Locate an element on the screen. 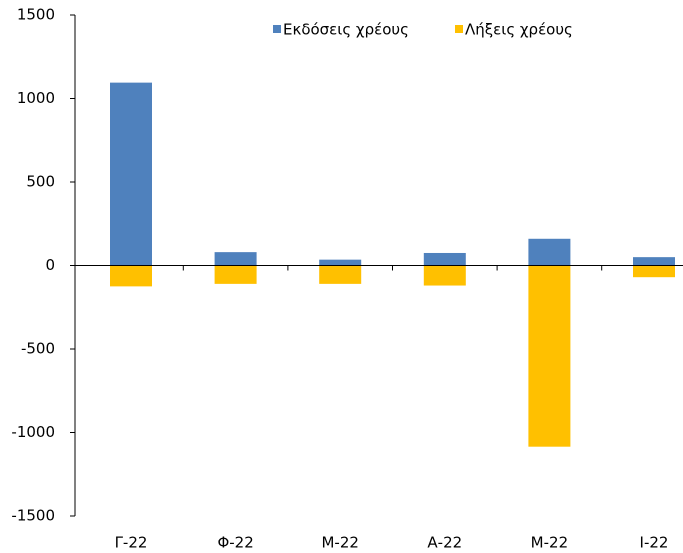 The width and height of the screenshot is (683, 553). x-tick-label: Α-22 is located at coordinates (444, 543).